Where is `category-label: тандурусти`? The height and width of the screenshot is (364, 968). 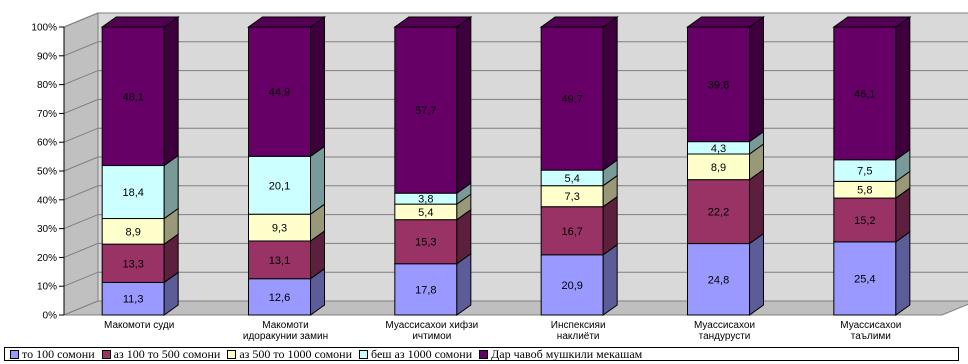
category-label: тандурусти is located at coordinates (725, 336).